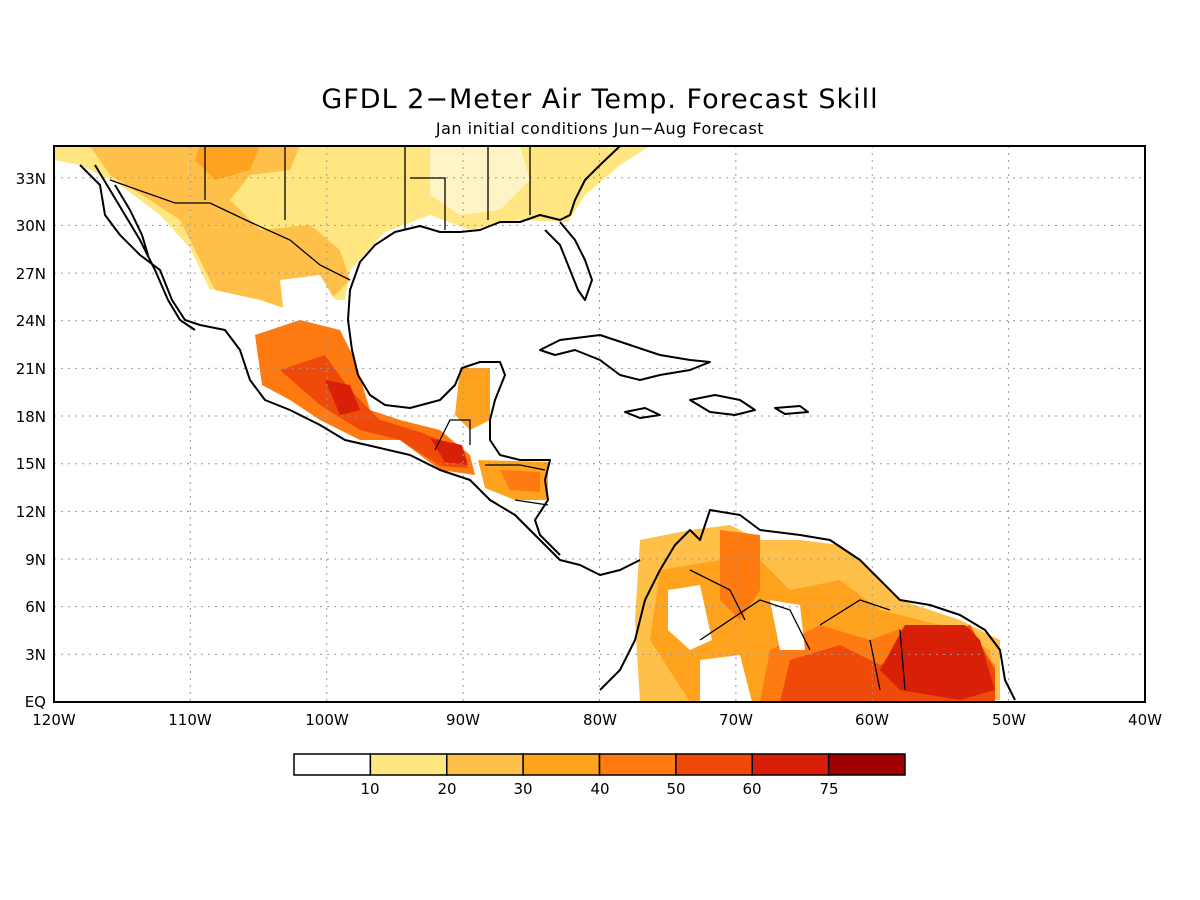 The image size is (1200, 900). I want to click on y-tick-eq: EQ, so click(35, 702).